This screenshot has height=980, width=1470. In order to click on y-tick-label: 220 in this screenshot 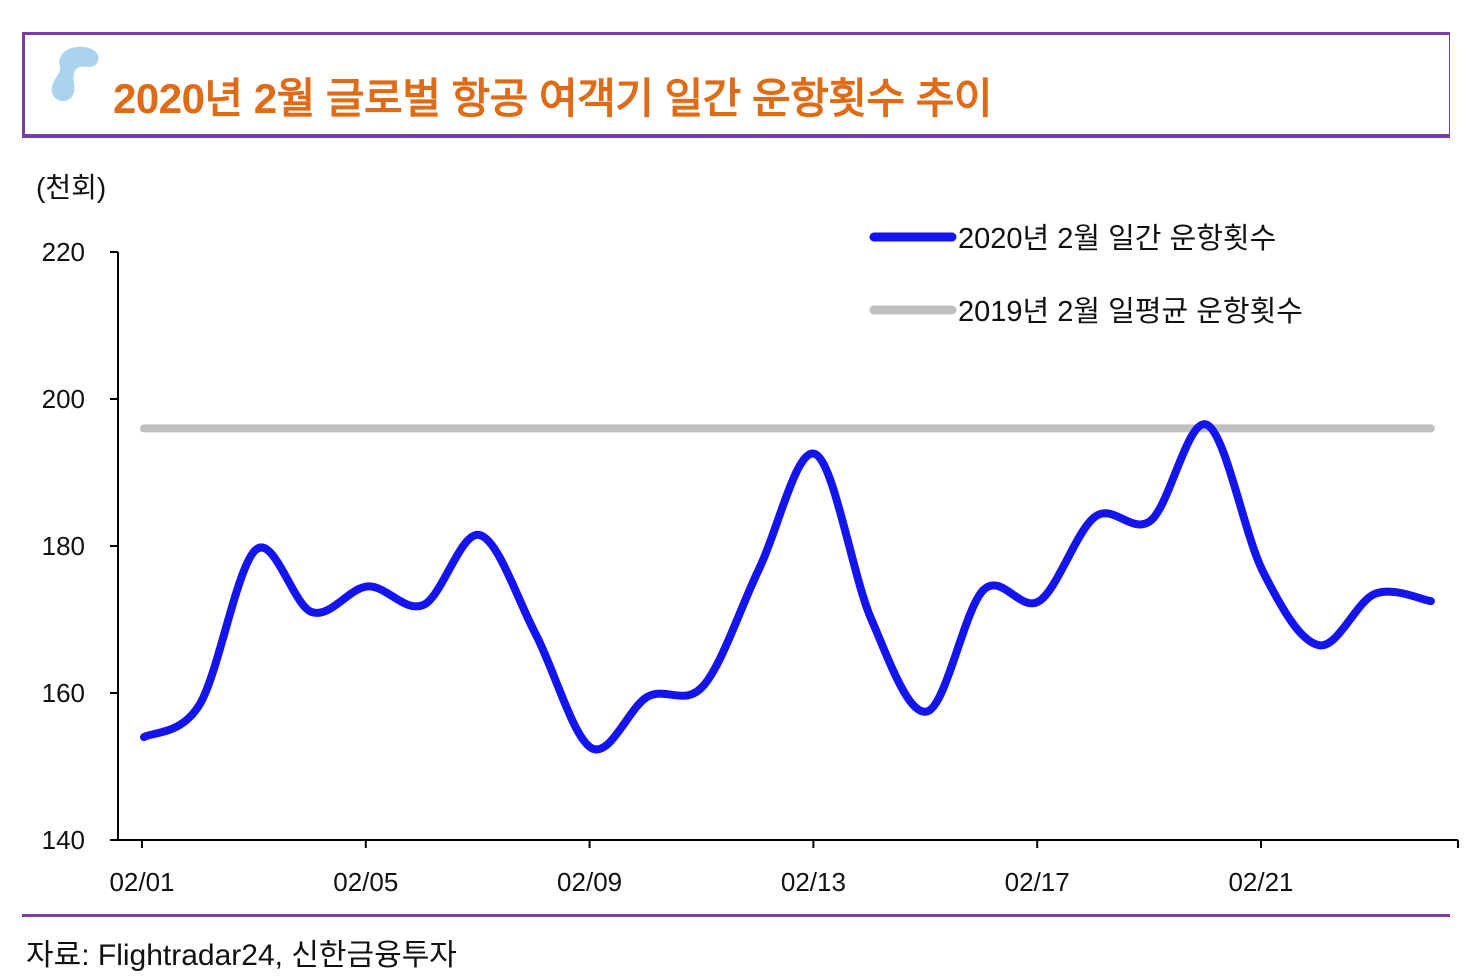, I will do `click(63, 252)`.